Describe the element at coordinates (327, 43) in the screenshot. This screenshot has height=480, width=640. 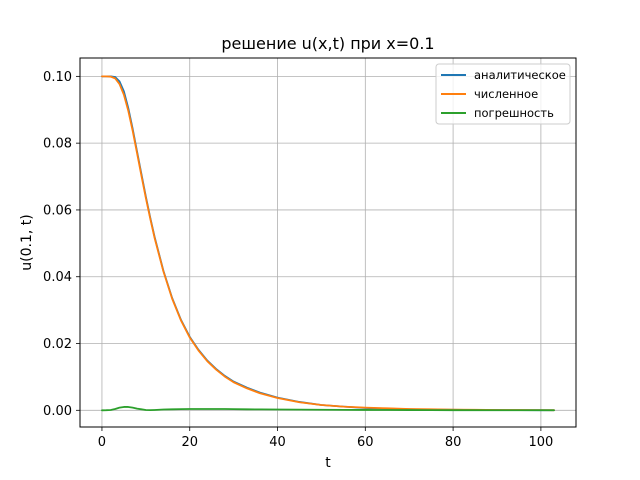
I see `chart-title: решение u(x,t) при x=0.1` at that location.